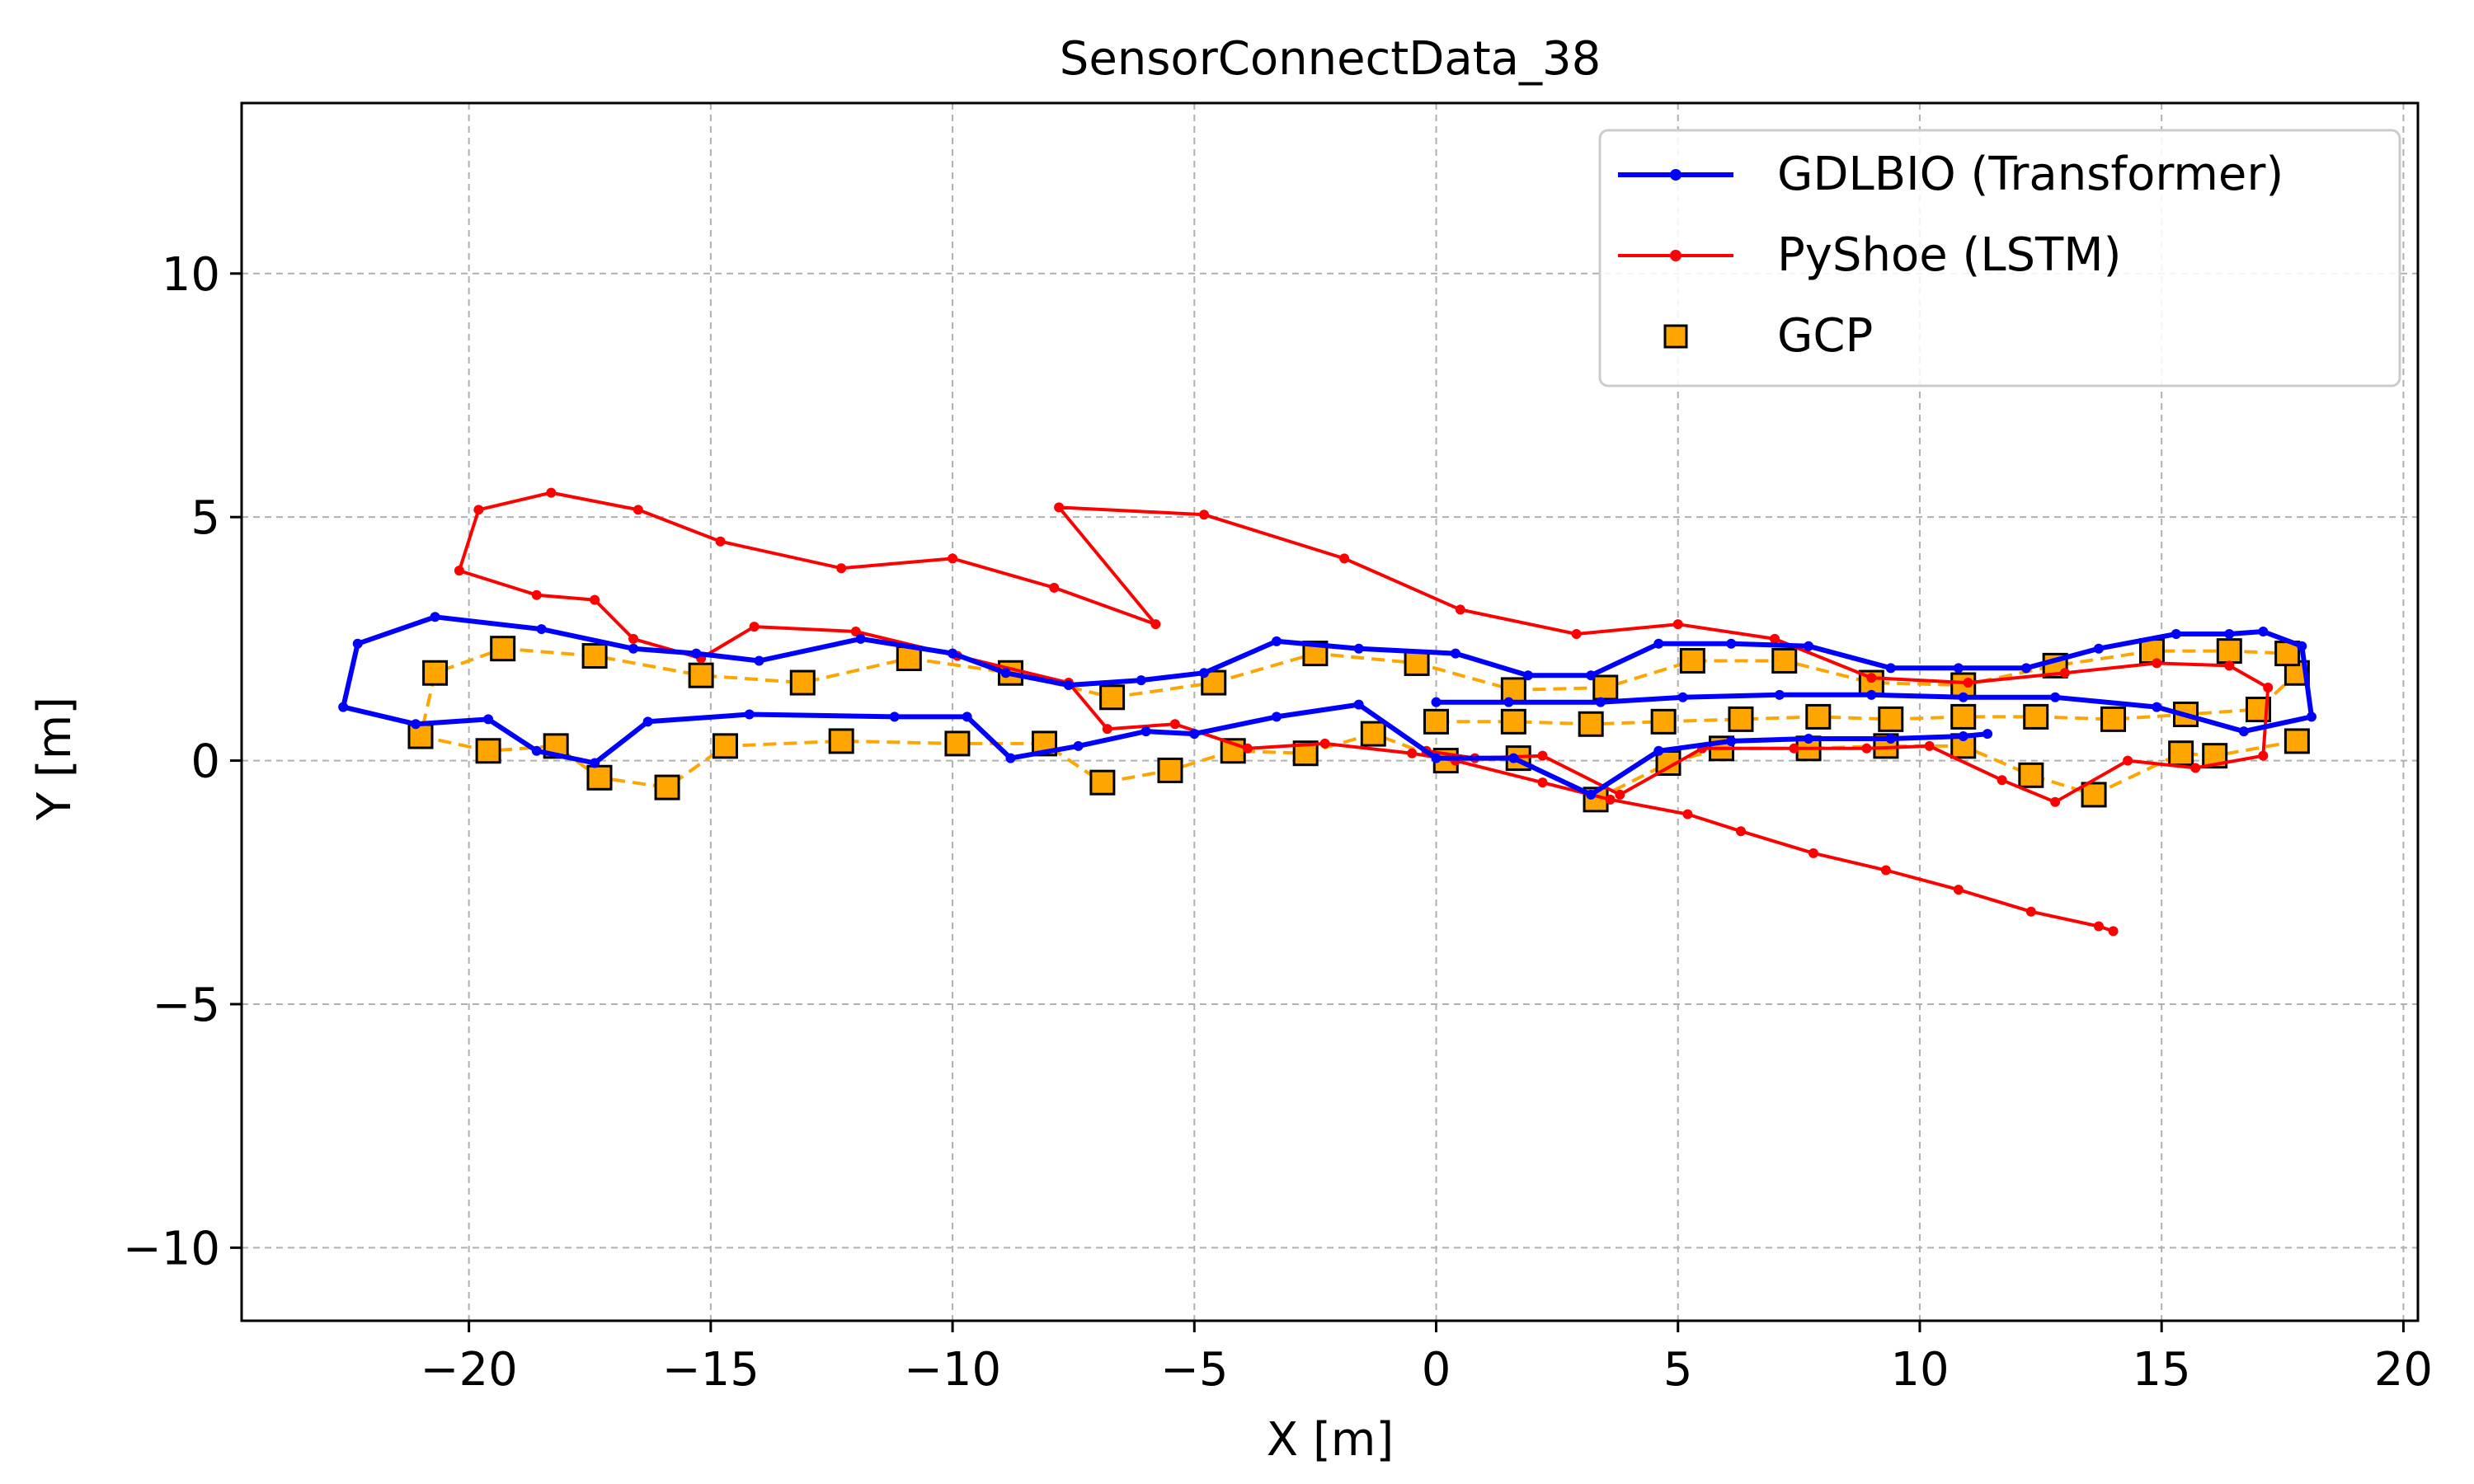 Image resolution: width=2474 pixels, height=1484 pixels. What do you see at coordinates (1330, 1440) in the screenshot?
I see `x-axis-label: X [m]` at bounding box center [1330, 1440].